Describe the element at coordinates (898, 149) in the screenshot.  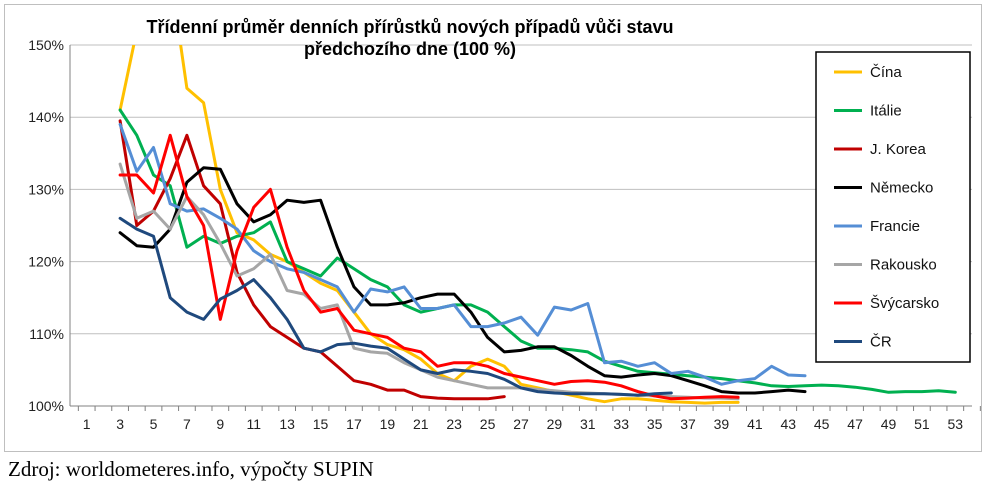
I see `legend-label: J. Korea` at that location.